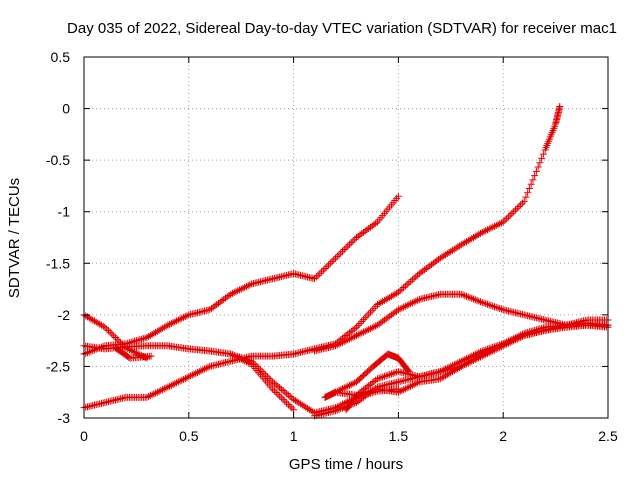  Describe the element at coordinates (84, 436) in the screenshot. I see `x-tick-label: 0` at that location.